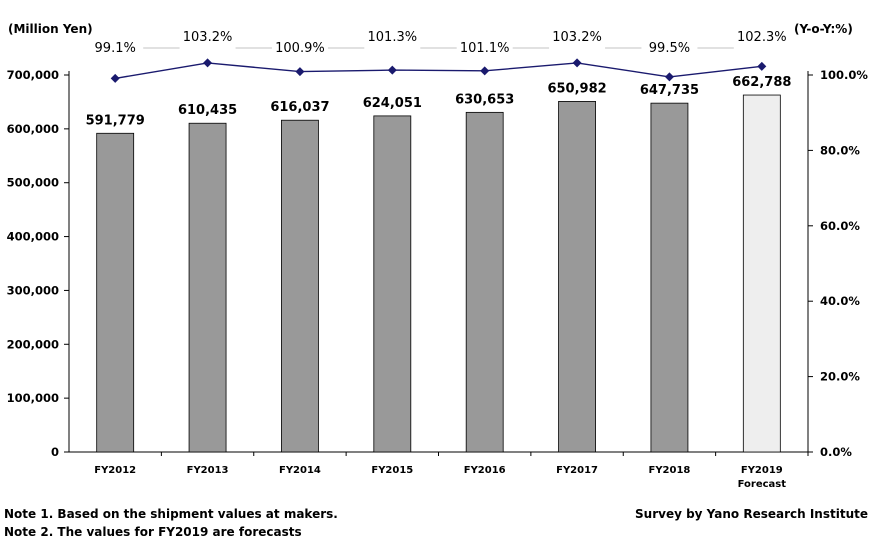  What do you see at coordinates (392, 103) in the screenshot?
I see `bar-value-label: 624,051` at bounding box center [392, 103].